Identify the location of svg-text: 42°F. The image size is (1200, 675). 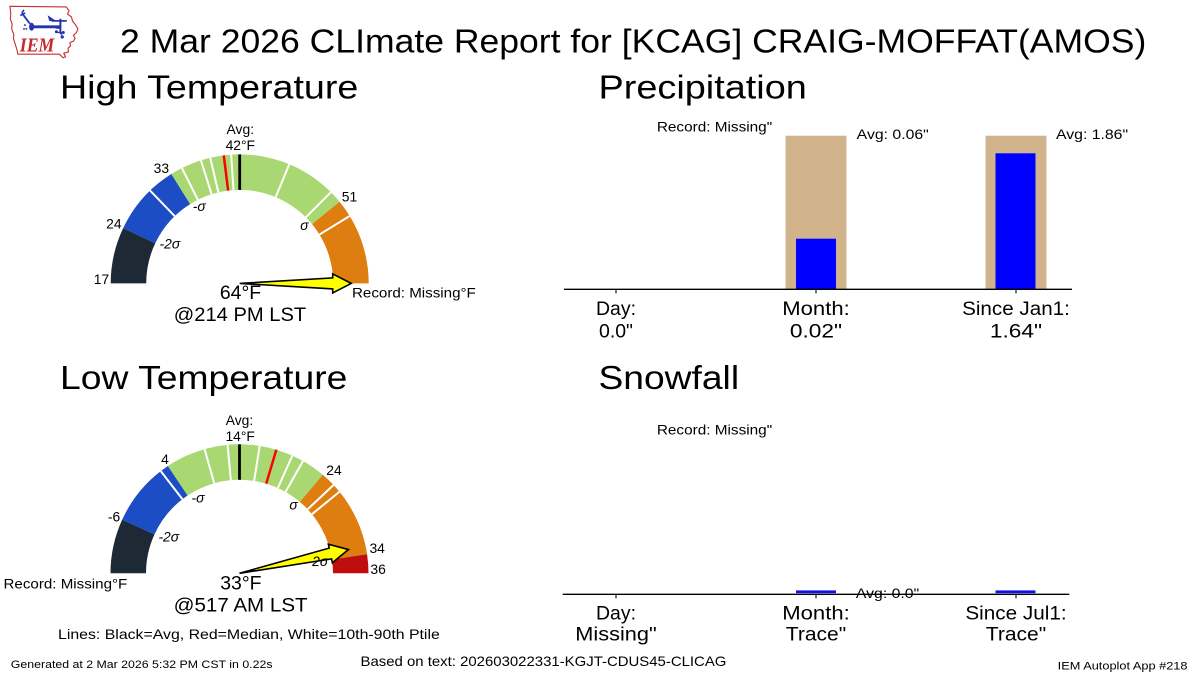
(240, 145).